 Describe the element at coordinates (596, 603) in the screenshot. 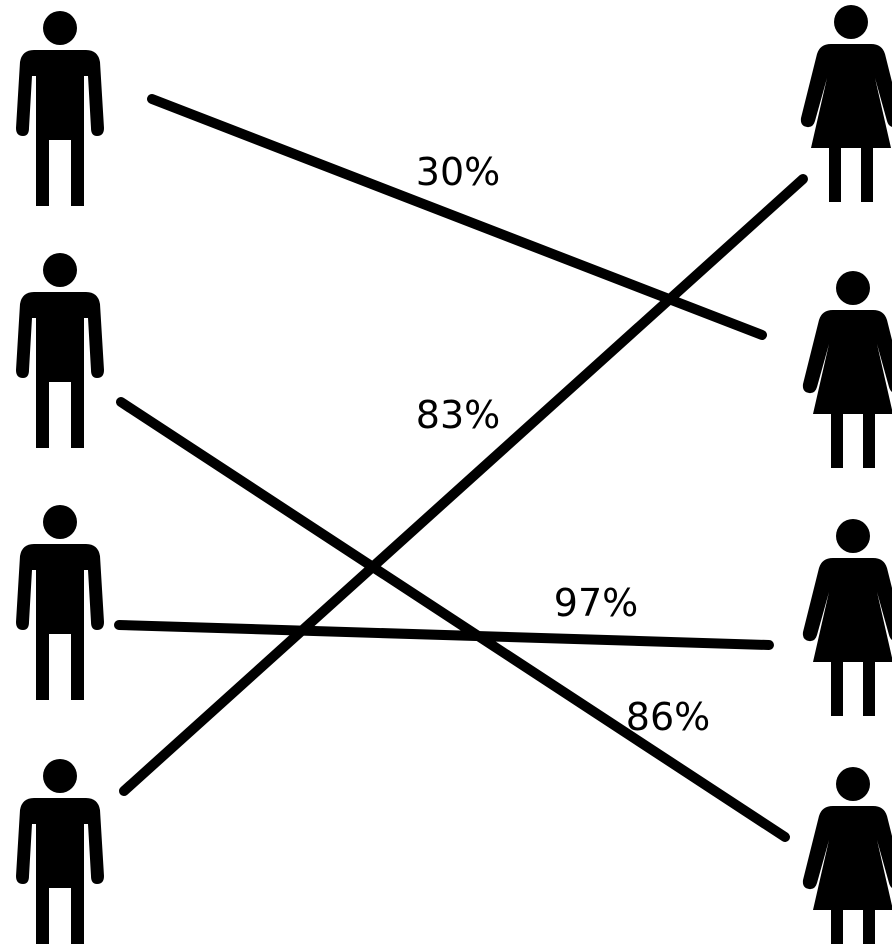

I see `percentage-label: 97%` at that location.